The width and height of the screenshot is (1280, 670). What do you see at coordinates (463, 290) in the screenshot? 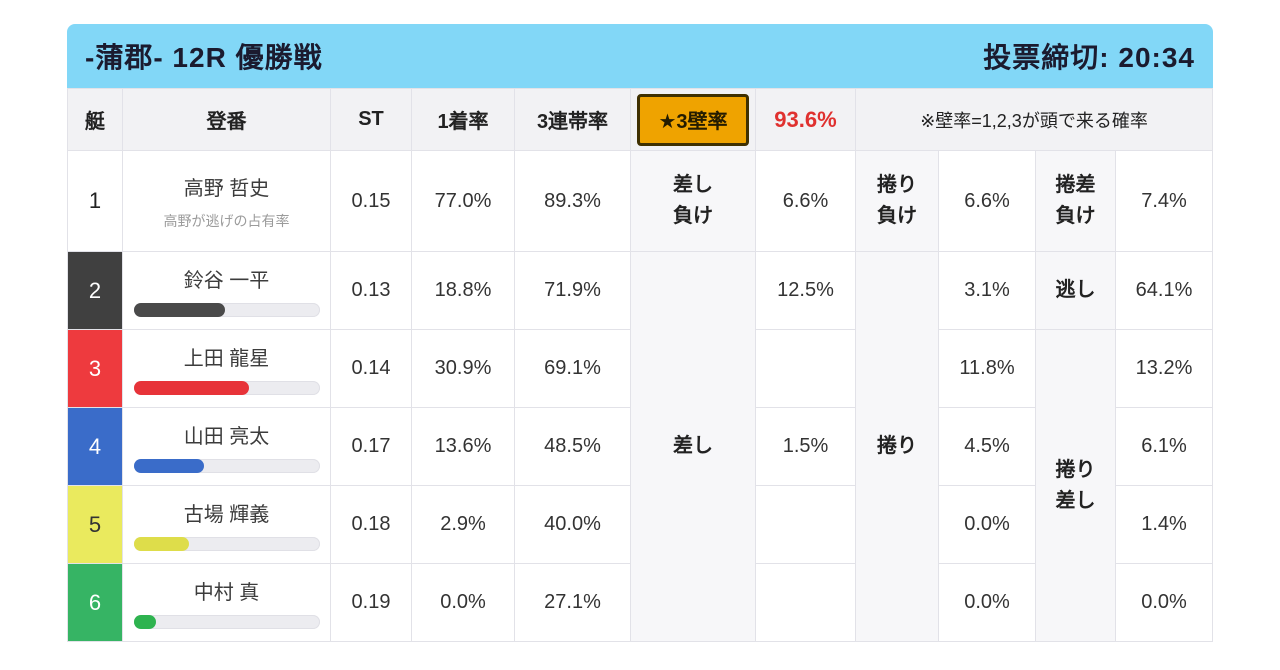
I see `win-rate-value: 18.8%` at bounding box center [463, 290].